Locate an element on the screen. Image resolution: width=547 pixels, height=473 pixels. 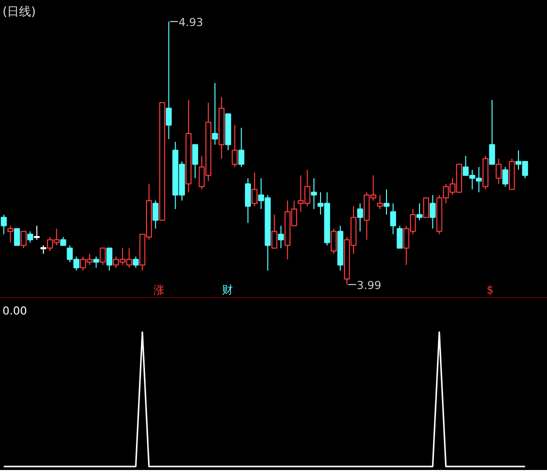
annotation: 财 is located at coordinates (228, 290).